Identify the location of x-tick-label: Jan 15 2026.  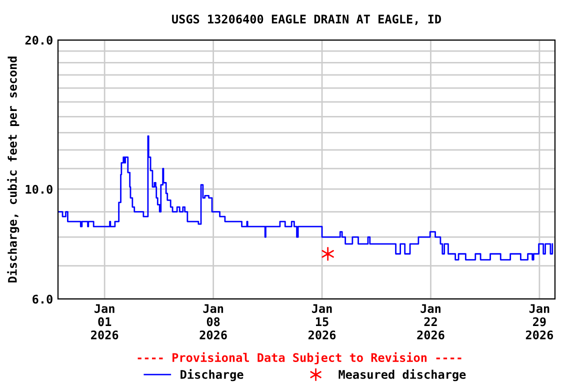
(322, 322).